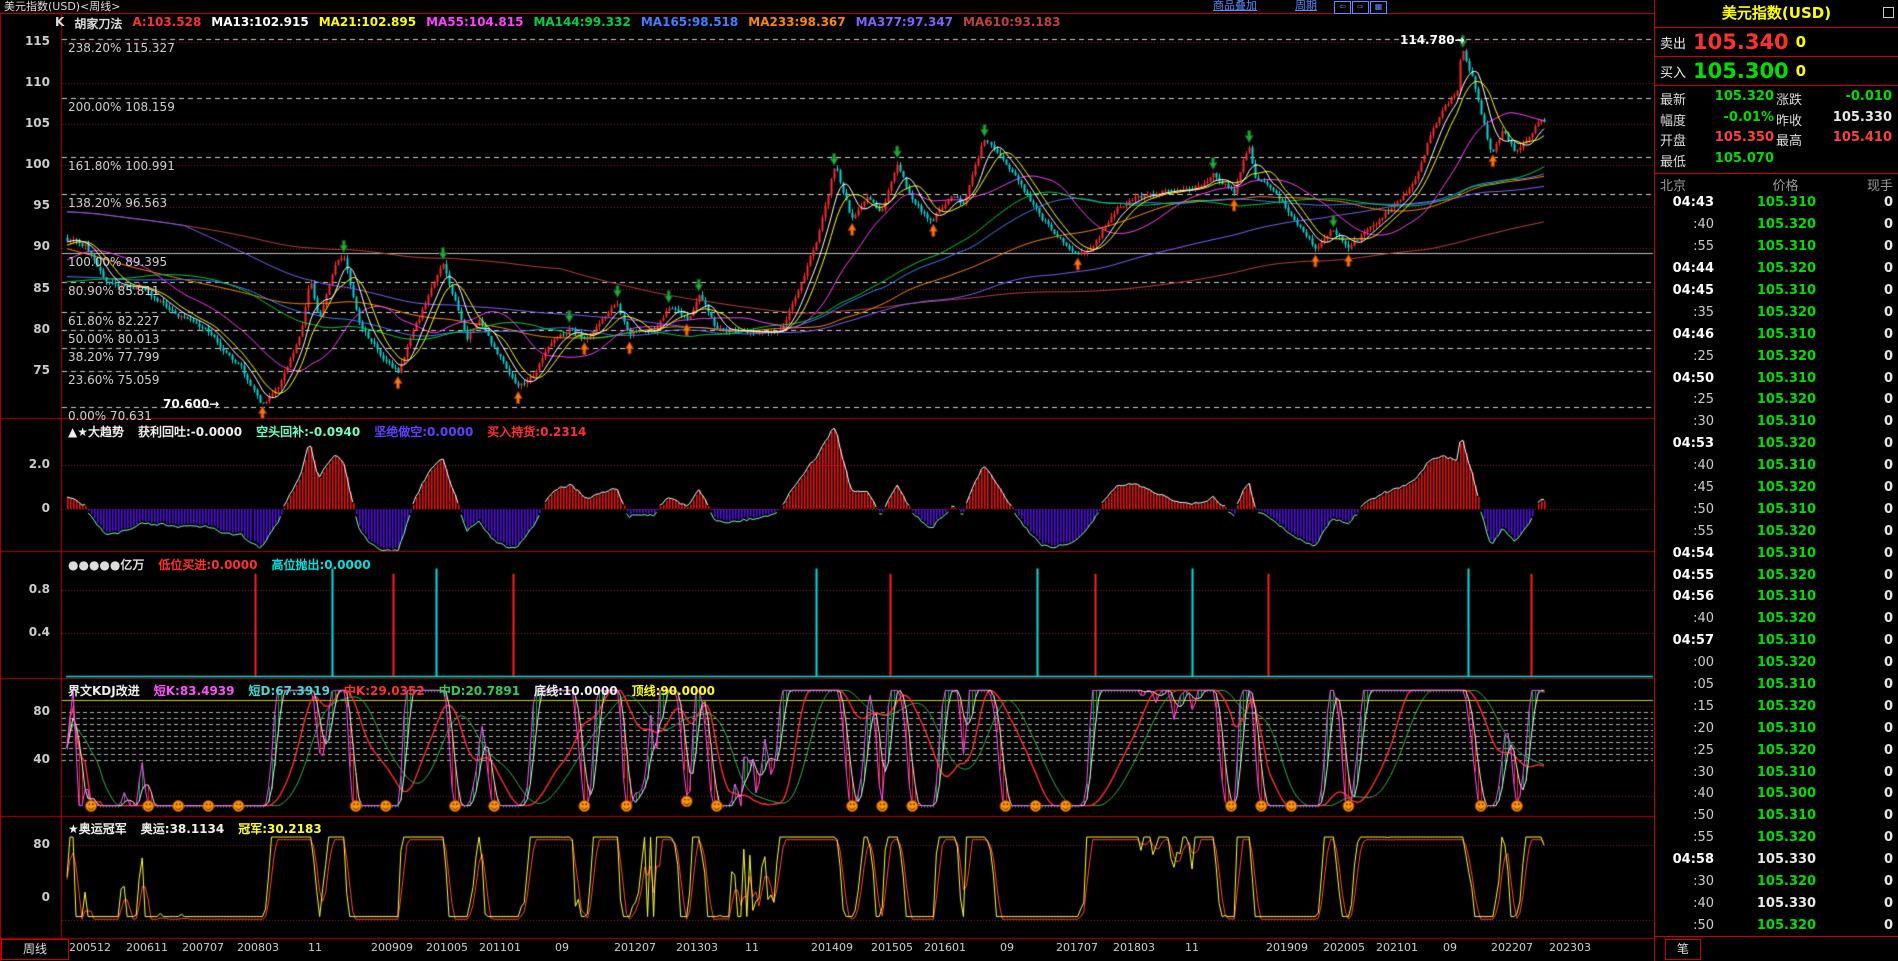  What do you see at coordinates (447, 947) in the screenshot?
I see `x-axis-tick: 201005` at bounding box center [447, 947].